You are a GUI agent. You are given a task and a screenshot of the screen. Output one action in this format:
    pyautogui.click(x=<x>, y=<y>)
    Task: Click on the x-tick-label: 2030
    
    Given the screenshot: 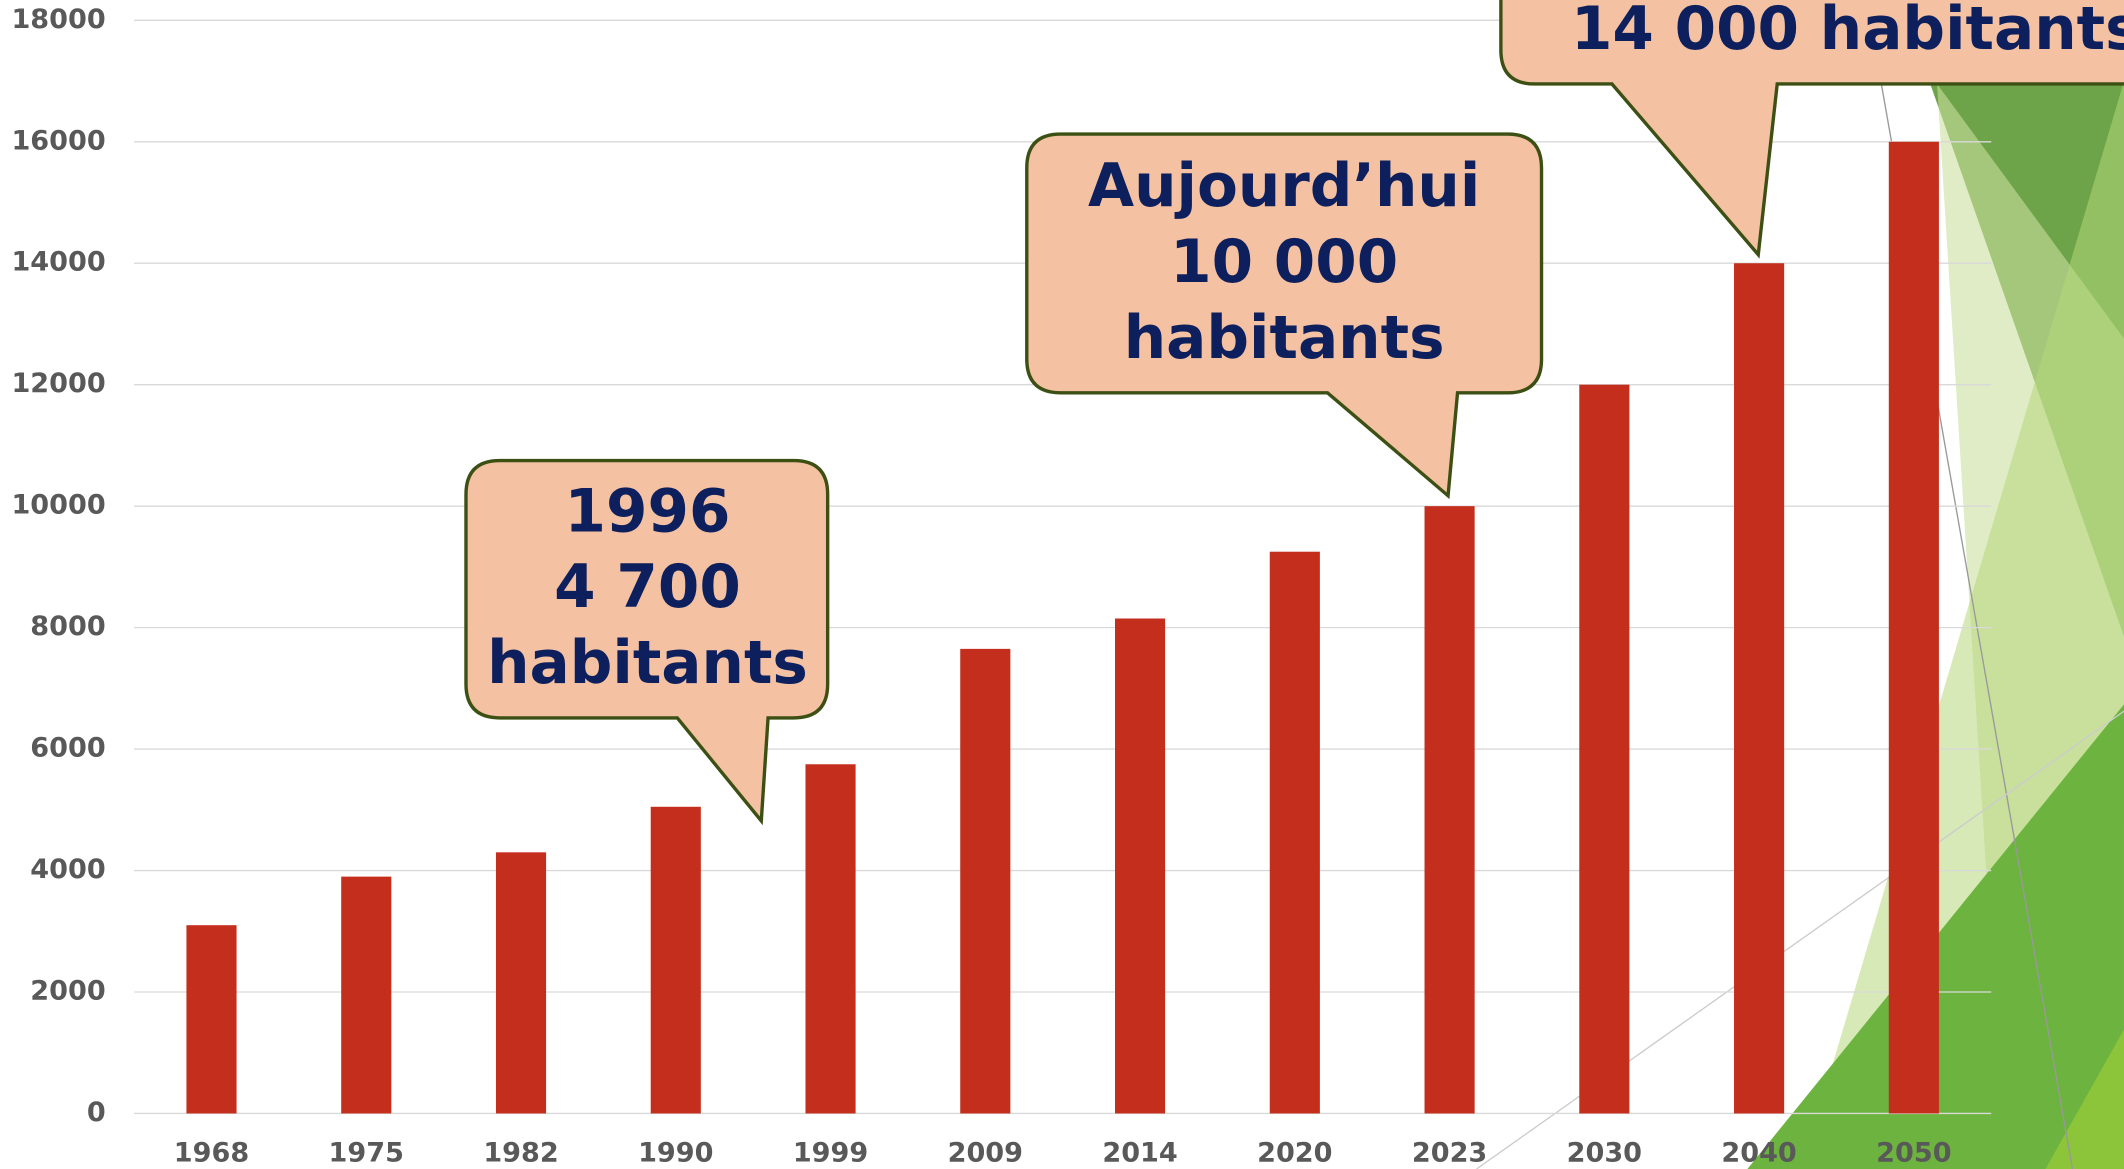 What is the action you would take?
    pyautogui.click(x=1604, y=1153)
    